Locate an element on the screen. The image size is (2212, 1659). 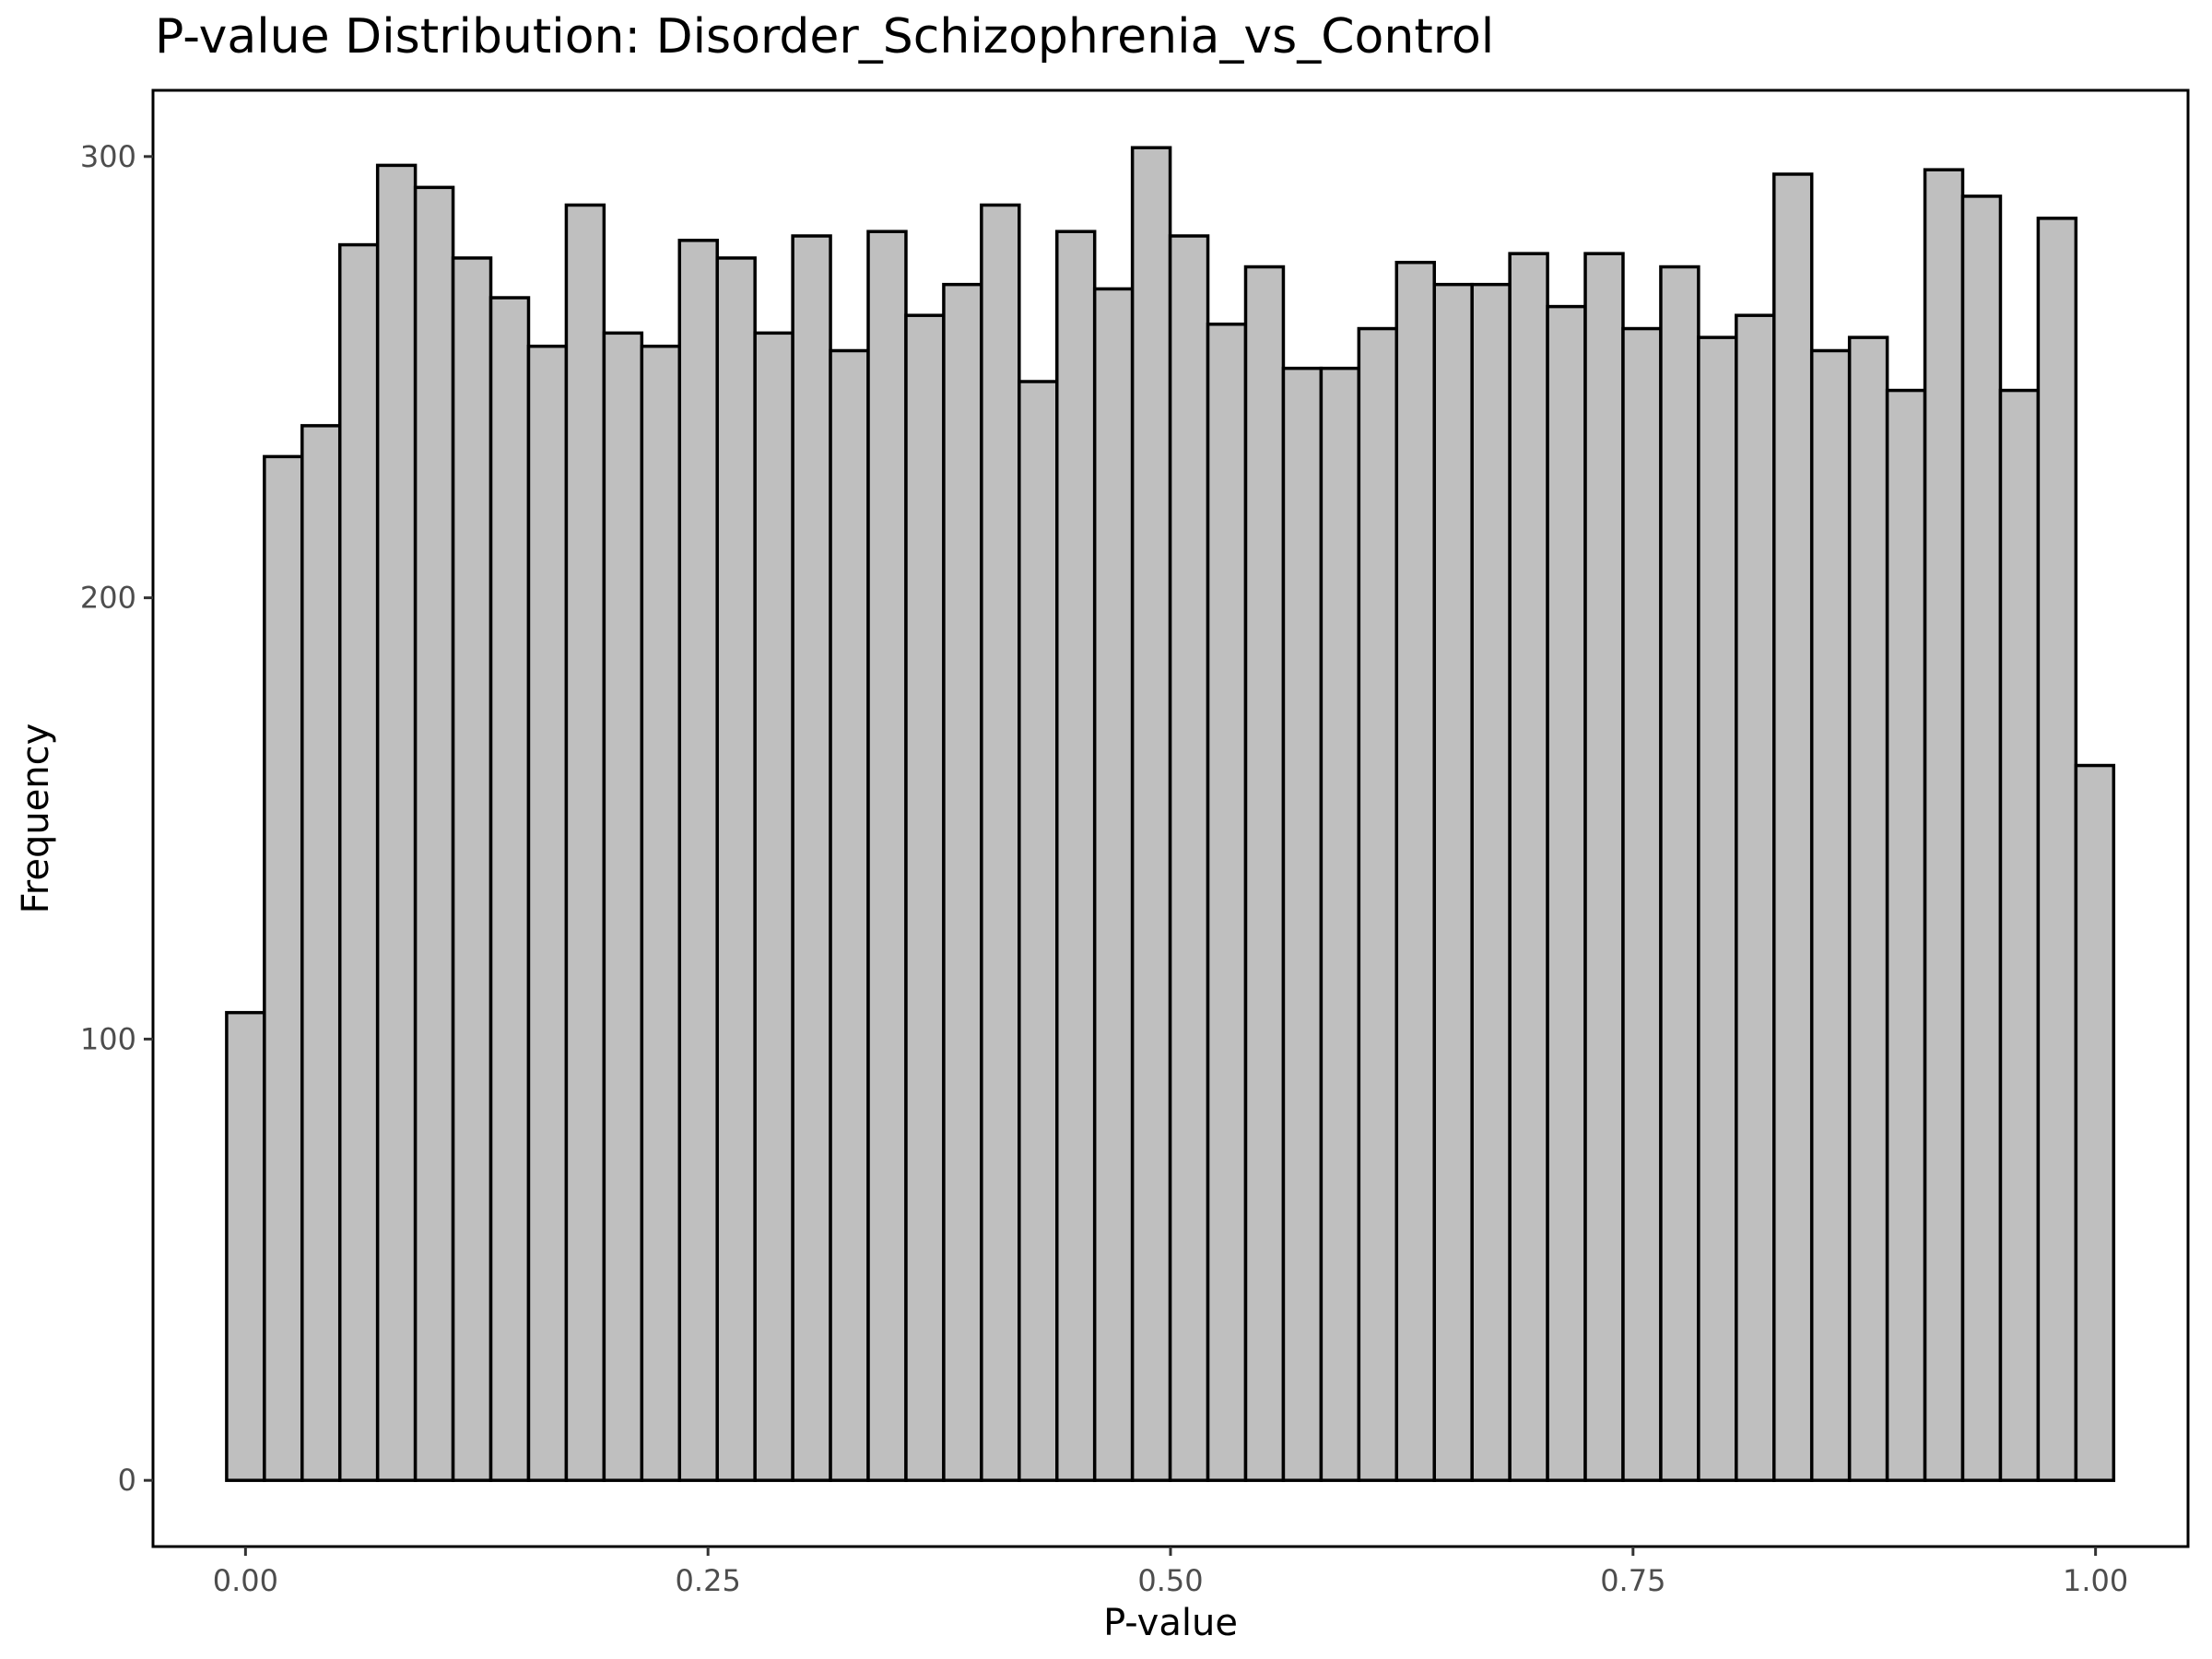
x-tick-label: 0.25 is located at coordinates (708, 1580).